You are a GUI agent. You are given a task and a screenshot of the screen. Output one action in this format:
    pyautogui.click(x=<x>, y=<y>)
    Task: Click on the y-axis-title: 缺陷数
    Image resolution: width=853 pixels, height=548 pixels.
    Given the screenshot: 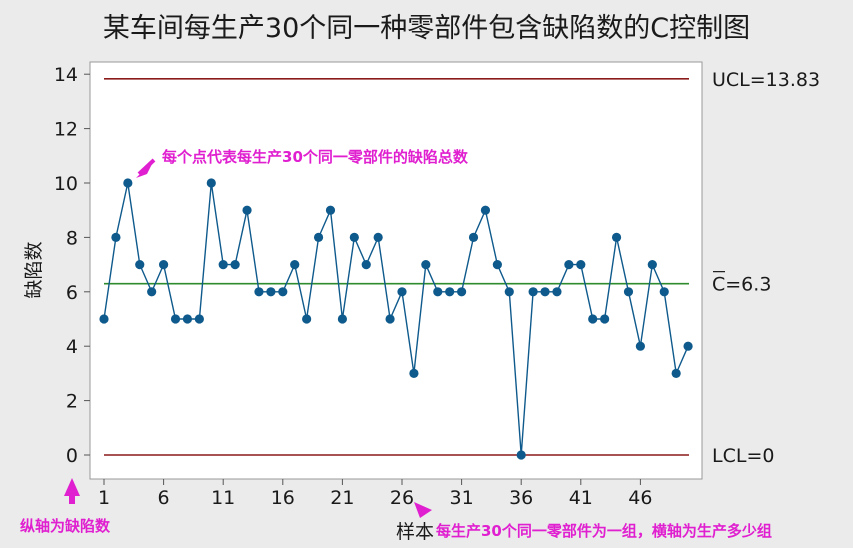 What is the action you would take?
    pyautogui.click(x=34, y=269)
    